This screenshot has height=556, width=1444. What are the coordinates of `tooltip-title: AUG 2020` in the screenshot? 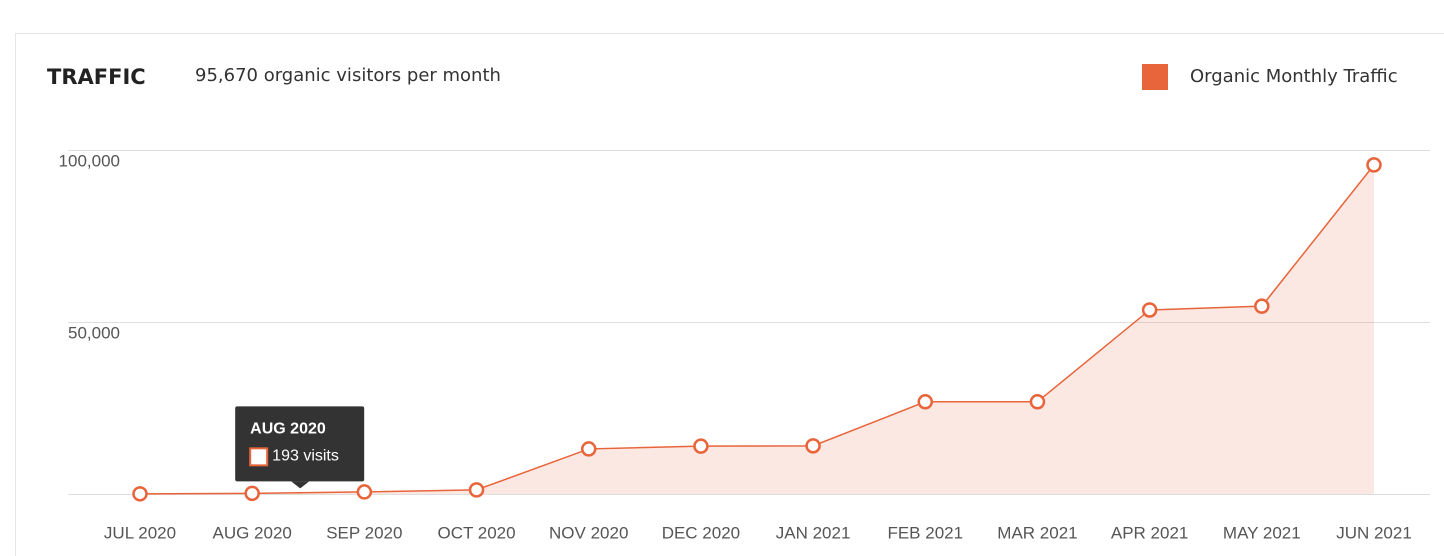 It's located at (288, 429).